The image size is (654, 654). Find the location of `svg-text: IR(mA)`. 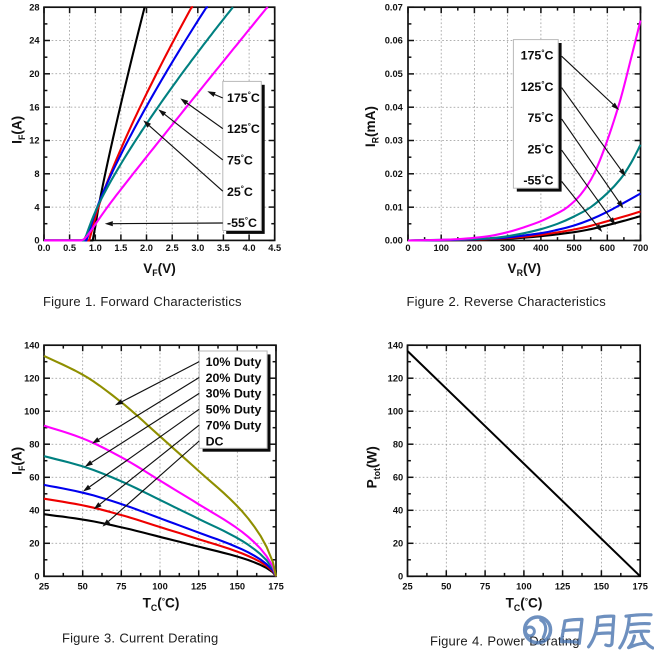

svg-text: IR(mA) is located at coordinates (371, 126).